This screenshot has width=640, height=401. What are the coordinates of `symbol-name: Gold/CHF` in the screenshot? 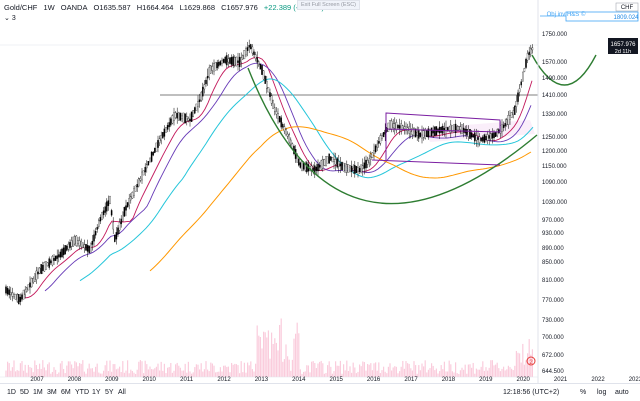 It's located at (21, 7).